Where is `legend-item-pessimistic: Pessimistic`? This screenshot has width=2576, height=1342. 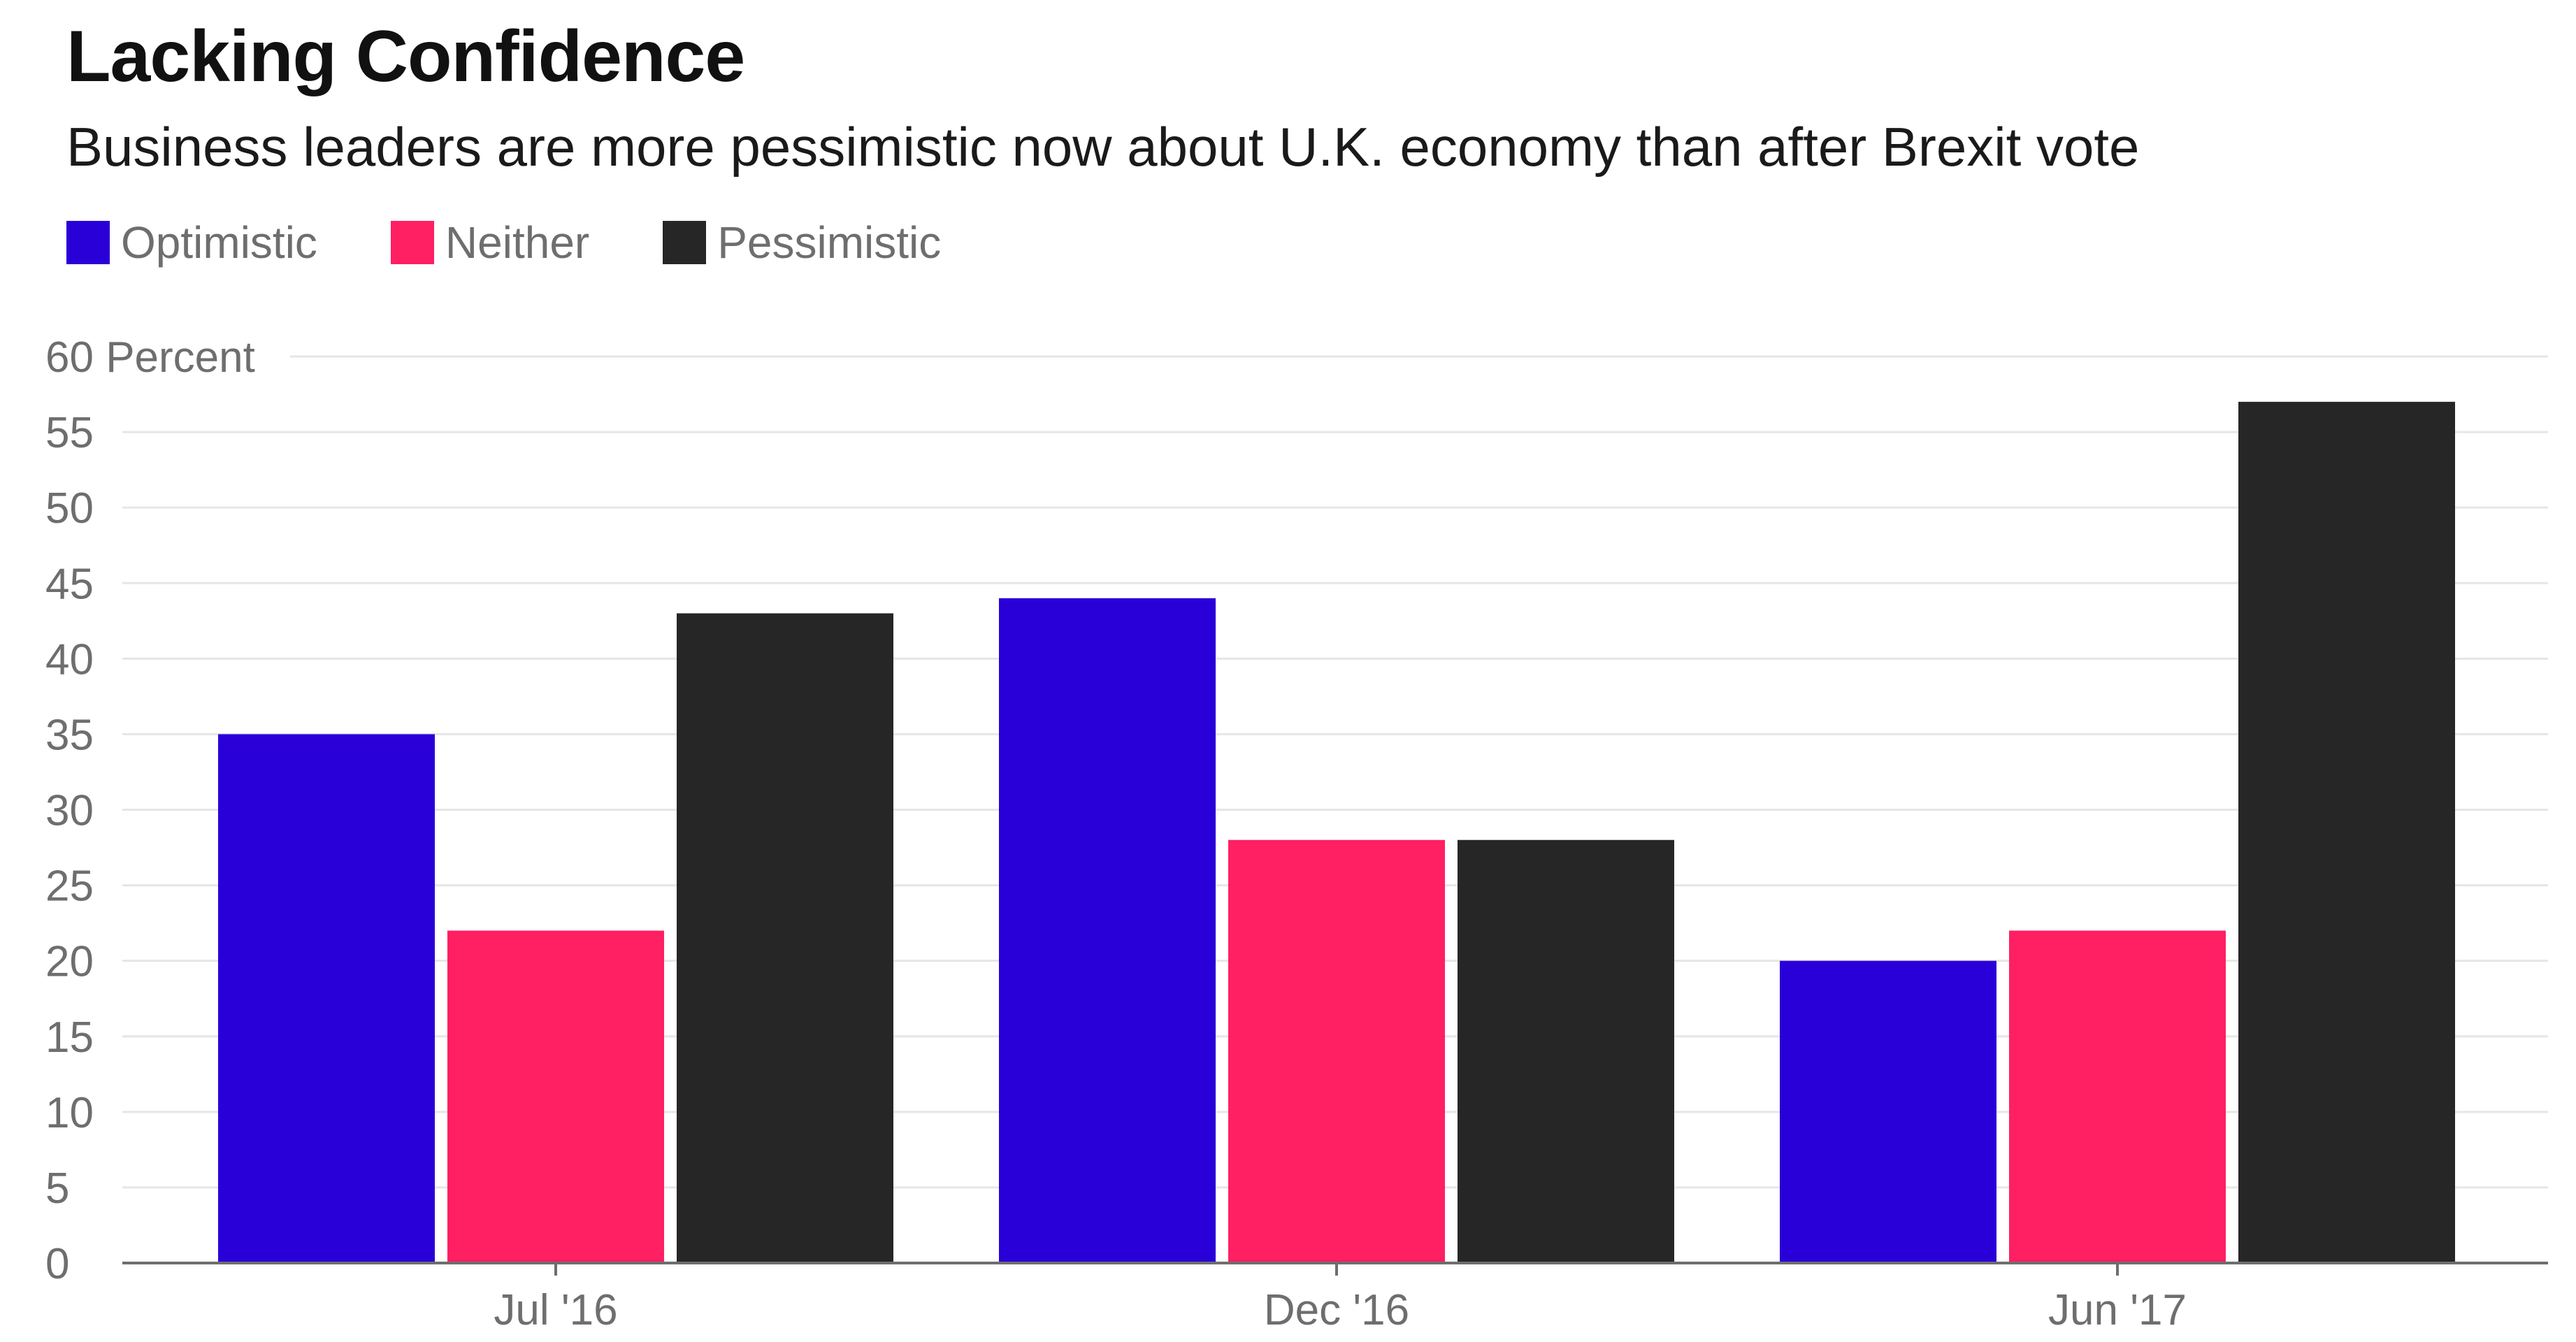 legend-item-pessimistic: Pessimistic is located at coordinates (802, 242).